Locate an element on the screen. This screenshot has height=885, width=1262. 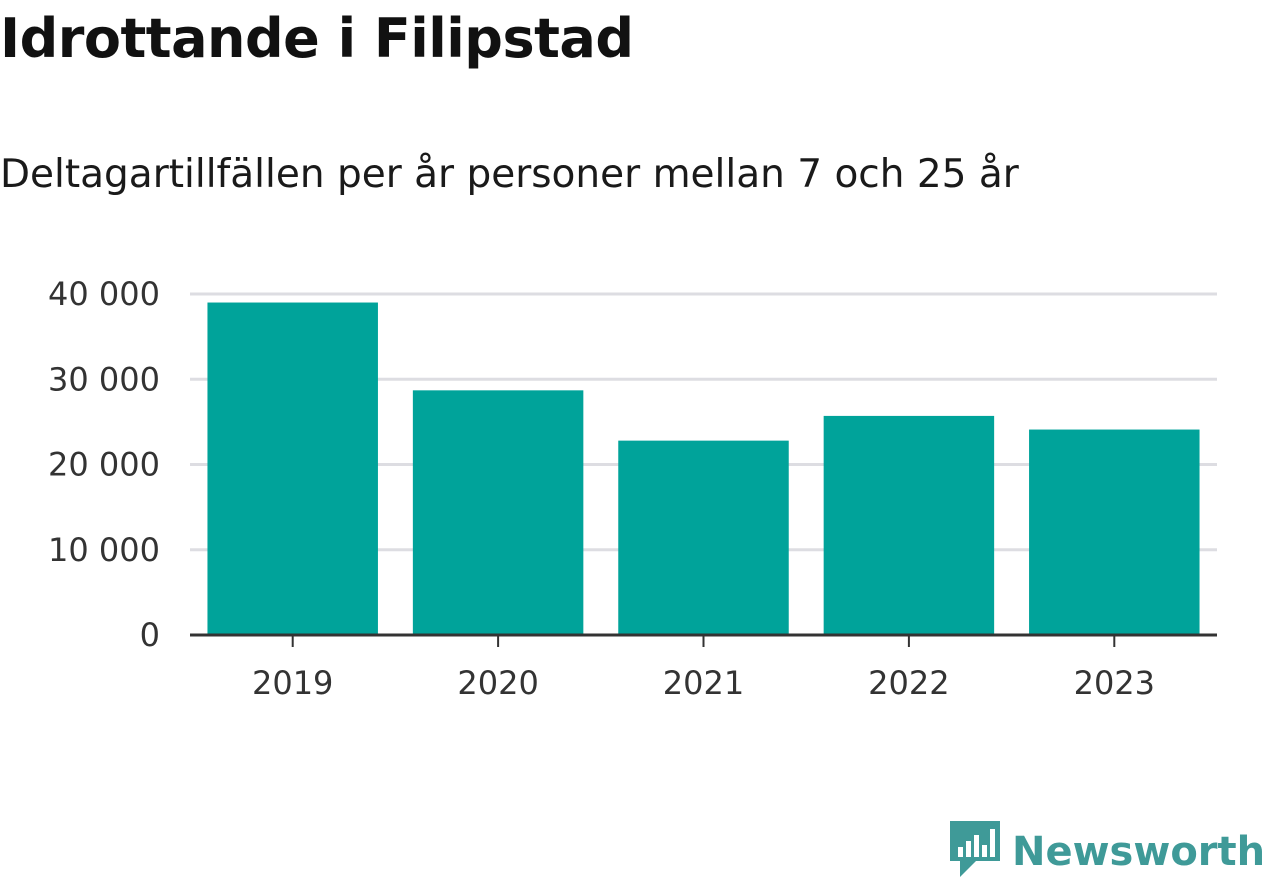
y-tick-label: 0 is located at coordinates (150, 635).